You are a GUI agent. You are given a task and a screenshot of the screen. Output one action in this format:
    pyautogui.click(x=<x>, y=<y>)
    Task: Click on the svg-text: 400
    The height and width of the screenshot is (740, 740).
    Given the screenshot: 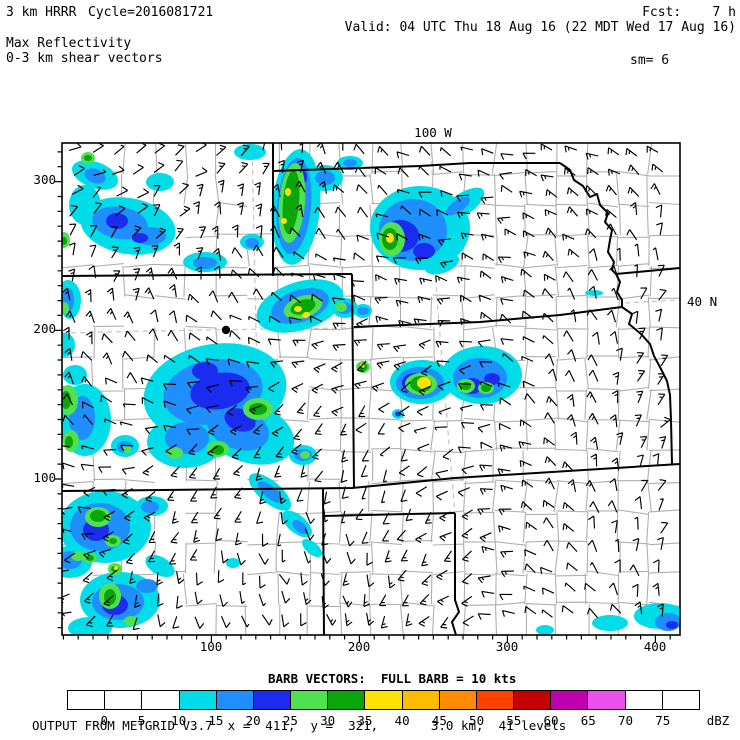 What is the action you would take?
    pyautogui.click(x=655, y=646)
    